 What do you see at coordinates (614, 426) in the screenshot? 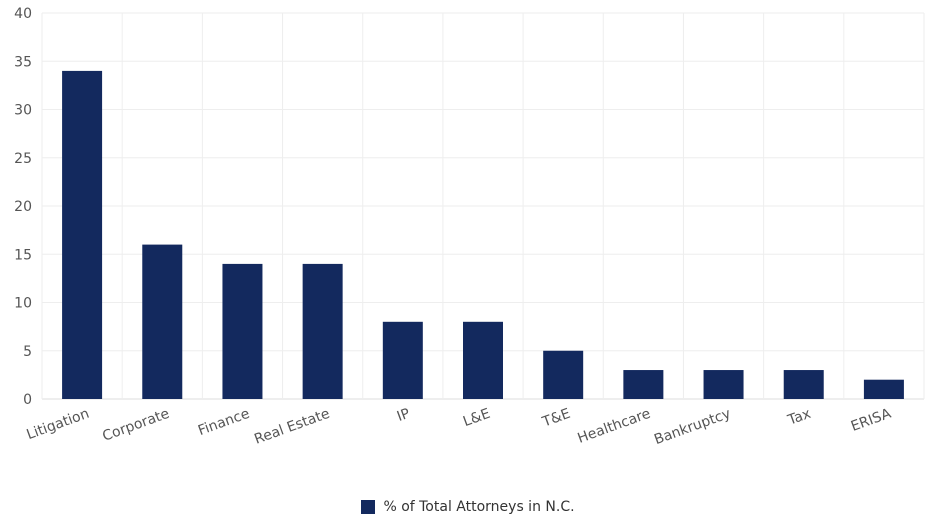
I see `x-tick-label: Healthcare` at bounding box center [614, 426].